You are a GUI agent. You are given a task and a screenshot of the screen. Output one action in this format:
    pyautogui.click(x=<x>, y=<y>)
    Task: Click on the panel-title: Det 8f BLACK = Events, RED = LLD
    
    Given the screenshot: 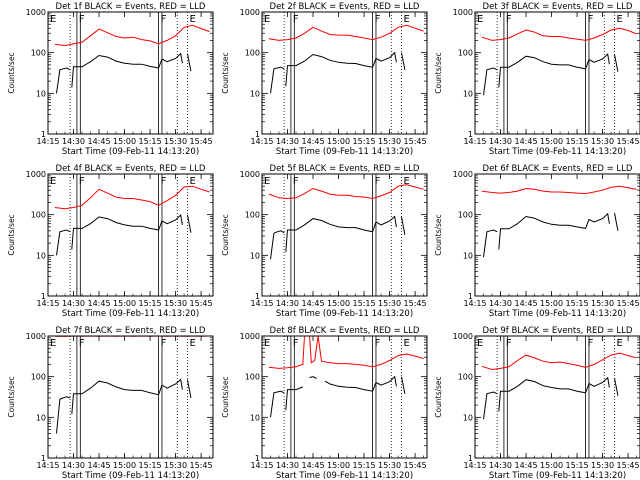 What is the action you would take?
    pyautogui.click(x=345, y=331)
    